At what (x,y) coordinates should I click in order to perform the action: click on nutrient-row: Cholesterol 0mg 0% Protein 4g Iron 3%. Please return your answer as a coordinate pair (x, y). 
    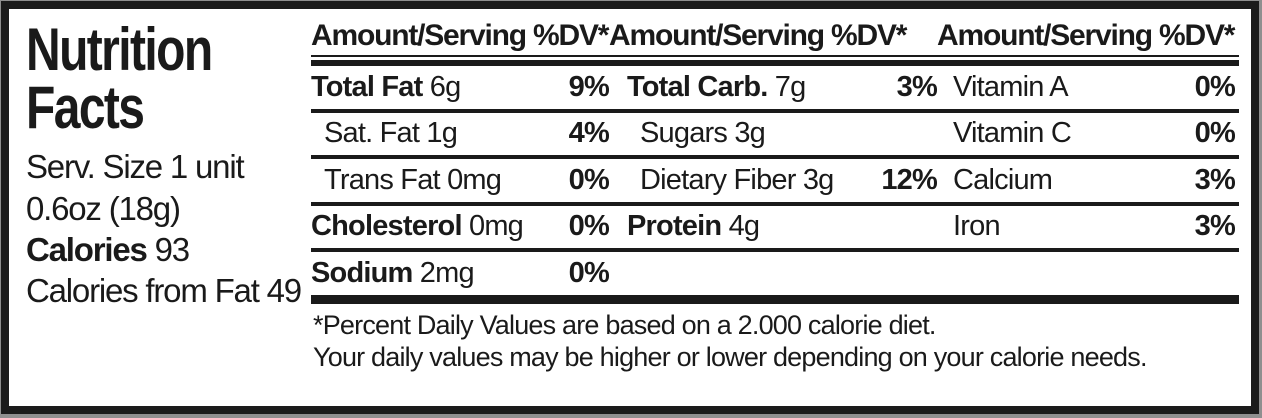
    Looking at the image, I should click on (775, 229).